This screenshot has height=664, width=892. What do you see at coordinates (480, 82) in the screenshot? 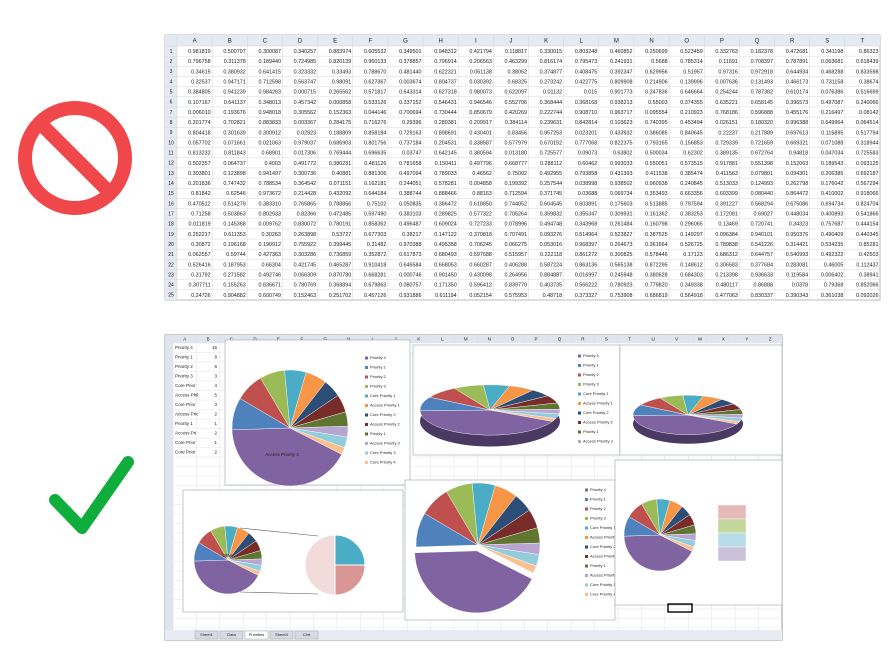
I see `cell: 0.030392` at bounding box center [480, 82].